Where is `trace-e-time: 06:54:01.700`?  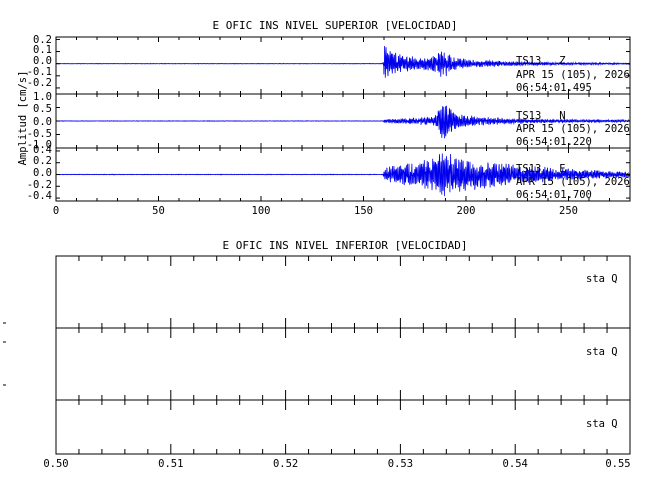 trace-e-time: 06:54:01.700 is located at coordinates (554, 195).